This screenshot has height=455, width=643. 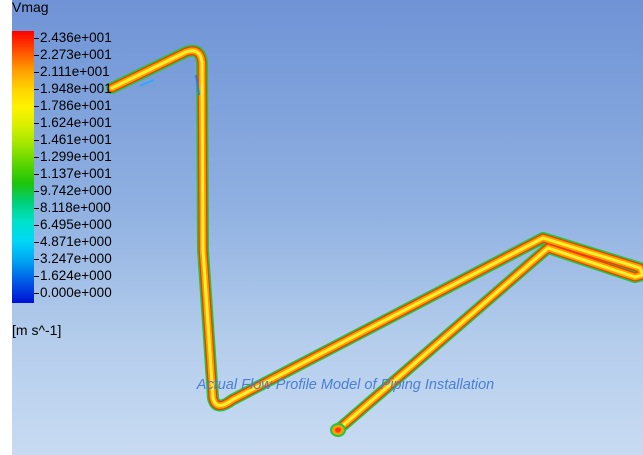 I want to click on legend-label: 1.948e+001, so click(x=76, y=88).